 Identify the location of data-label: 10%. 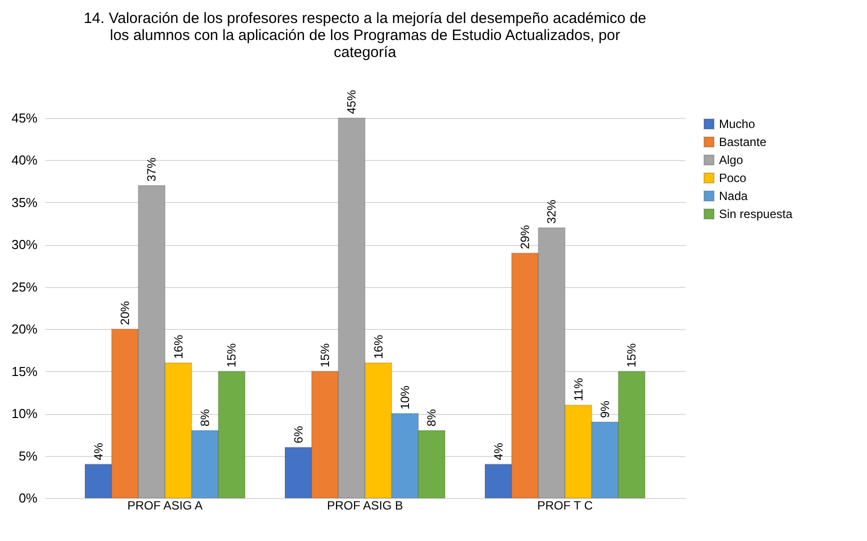
(405, 397).